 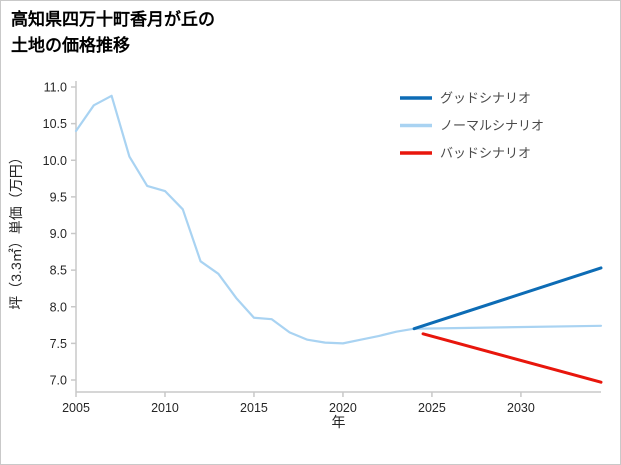 What do you see at coordinates (55, 88) in the screenshot?
I see `y-tick-label: 11.0` at bounding box center [55, 88].